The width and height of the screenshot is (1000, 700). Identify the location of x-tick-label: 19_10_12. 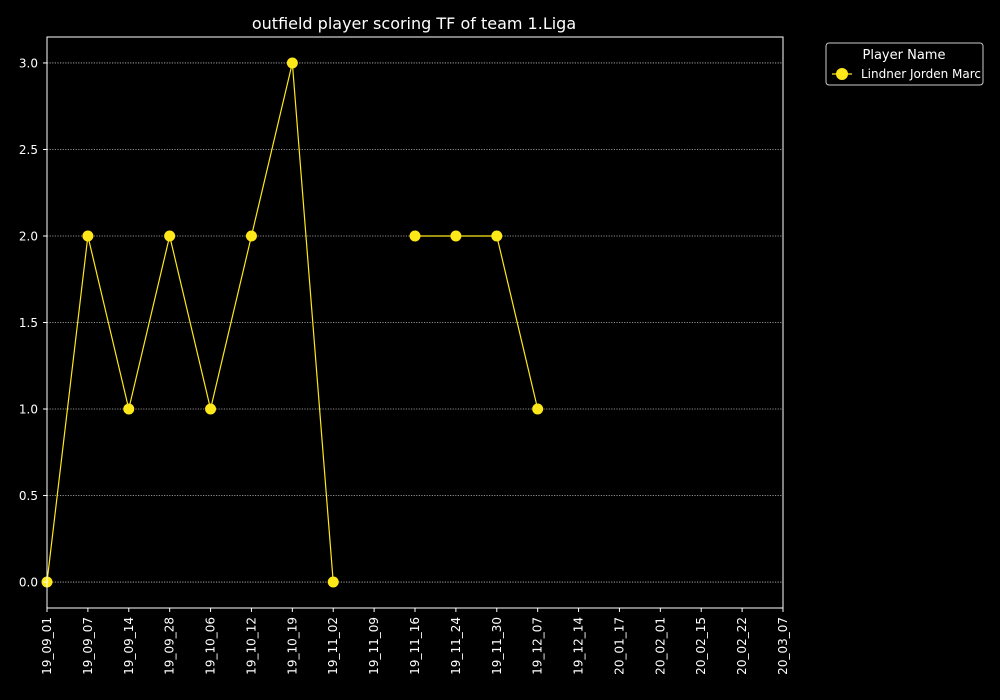
(251, 646).